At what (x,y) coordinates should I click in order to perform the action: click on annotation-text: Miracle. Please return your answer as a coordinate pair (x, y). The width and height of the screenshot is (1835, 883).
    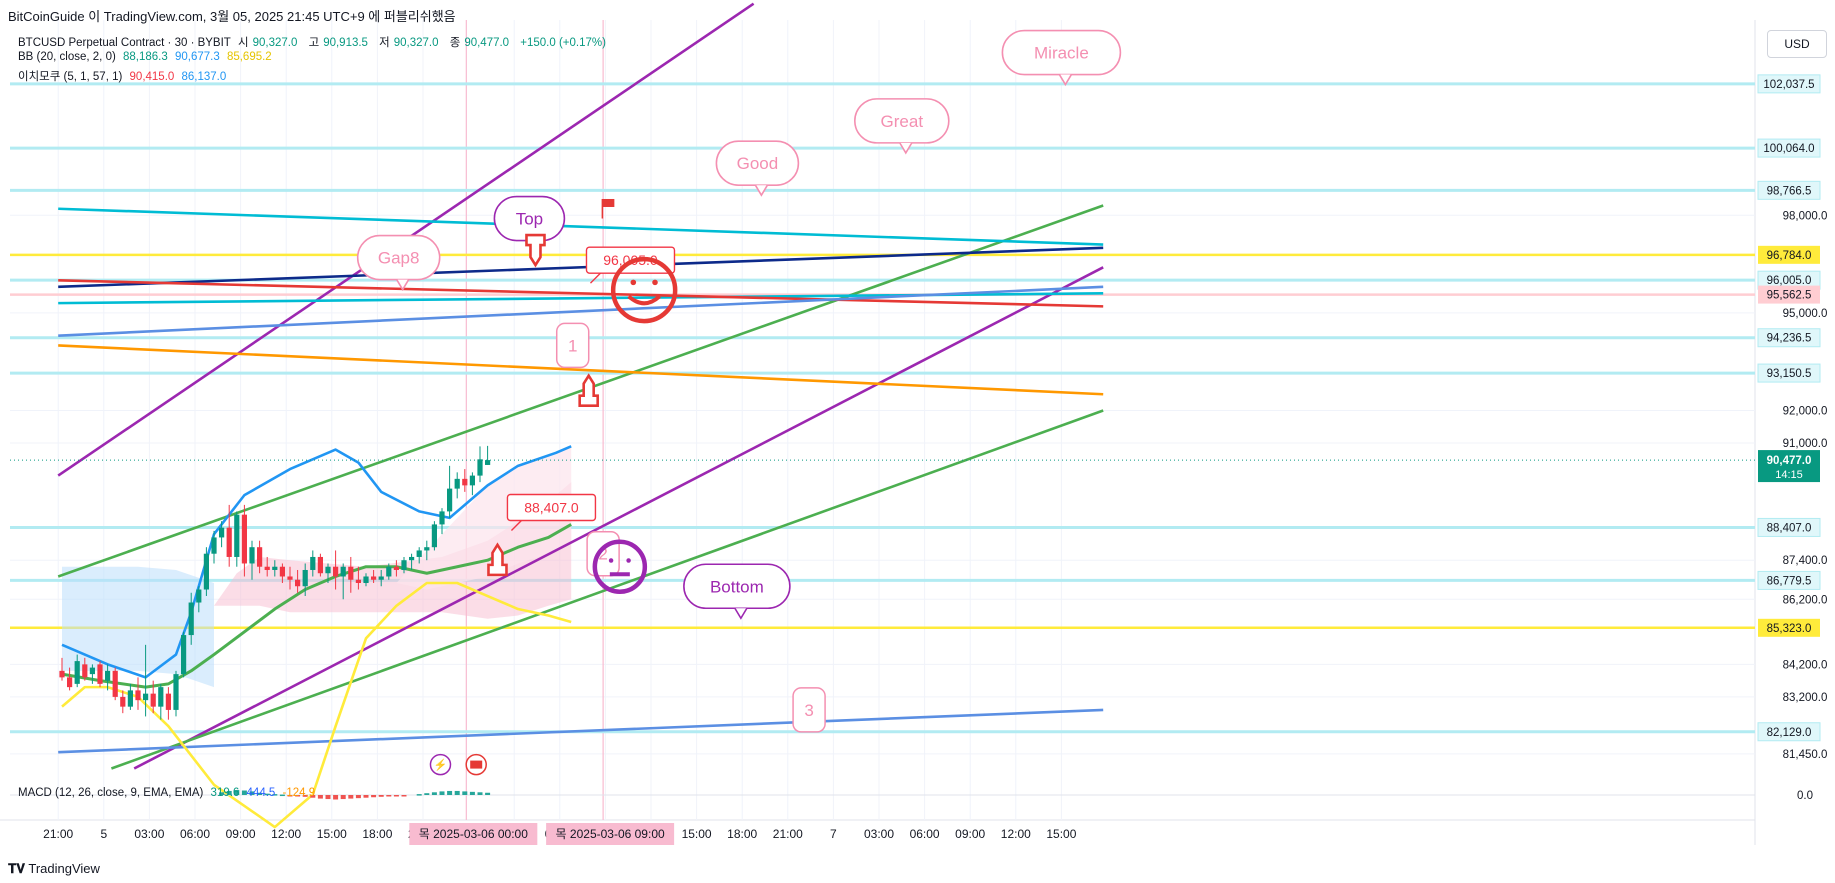
    Looking at the image, I should click on (1061, 53).